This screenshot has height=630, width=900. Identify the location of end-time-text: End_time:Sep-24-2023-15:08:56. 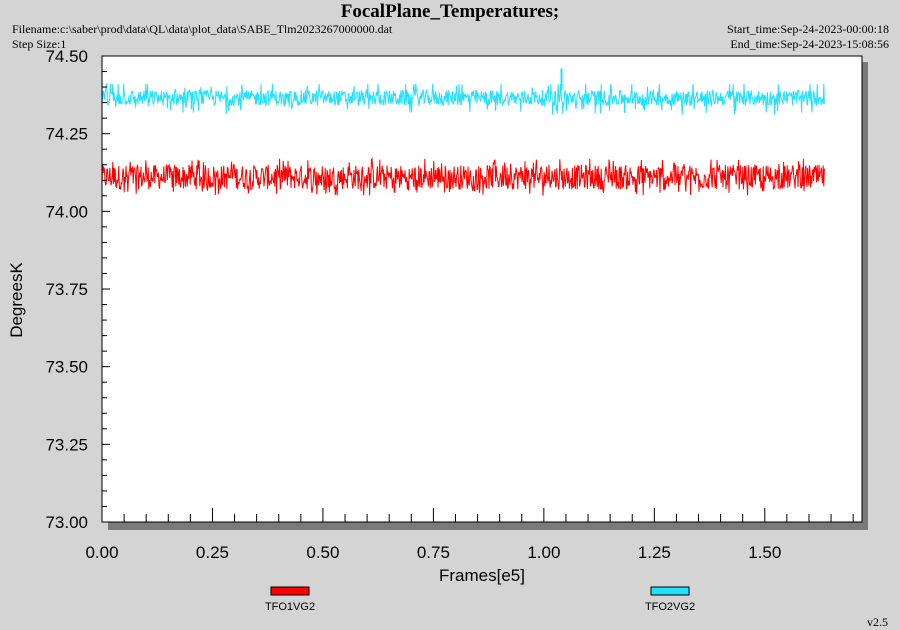
(809, 44).